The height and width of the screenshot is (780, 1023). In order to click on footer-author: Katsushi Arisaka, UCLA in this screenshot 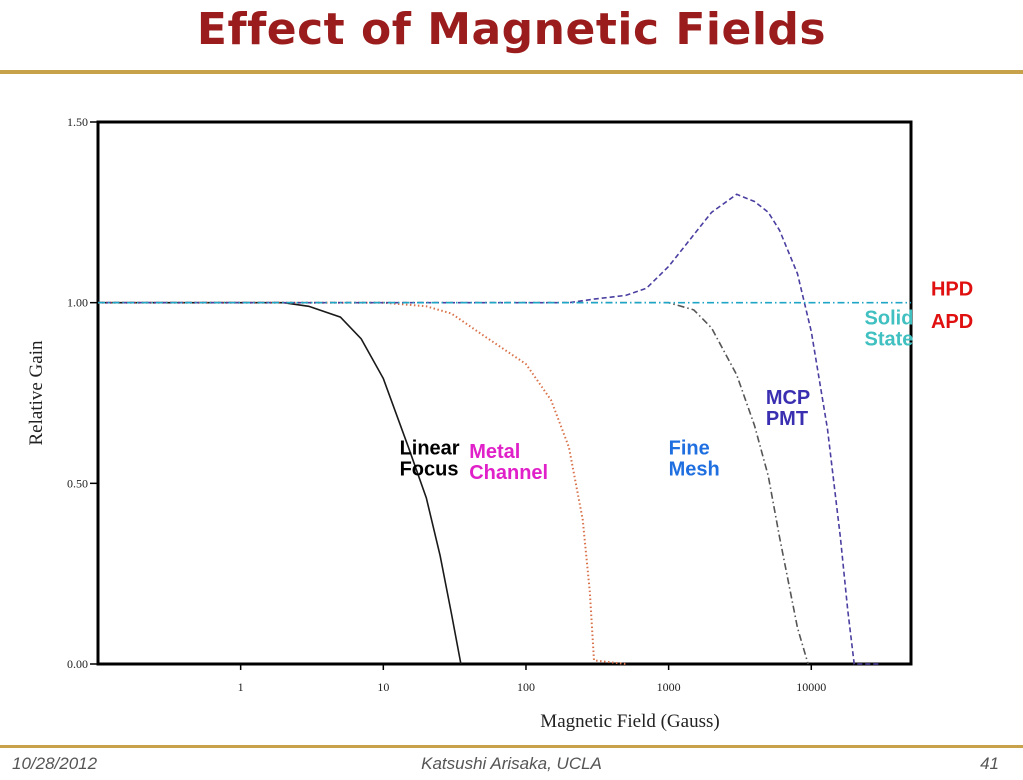, I will do `click(511, 763)`.